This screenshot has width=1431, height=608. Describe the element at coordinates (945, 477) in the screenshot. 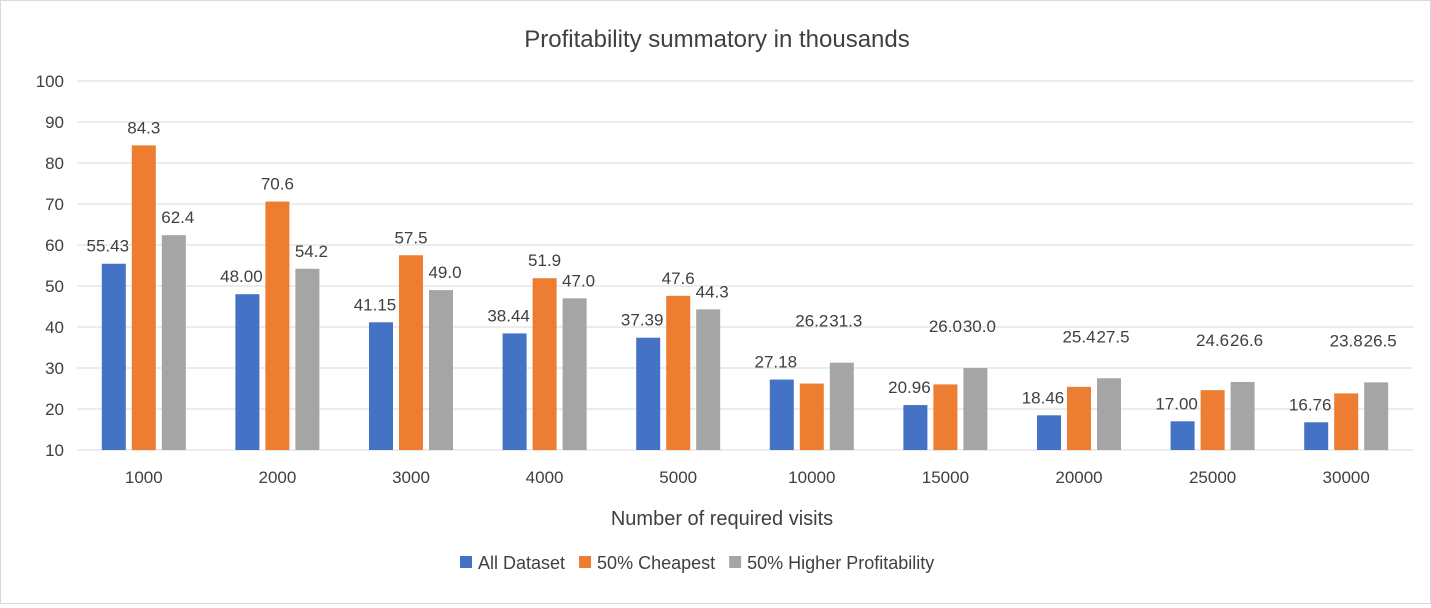

I see `x-category-label: 15000` at that location.